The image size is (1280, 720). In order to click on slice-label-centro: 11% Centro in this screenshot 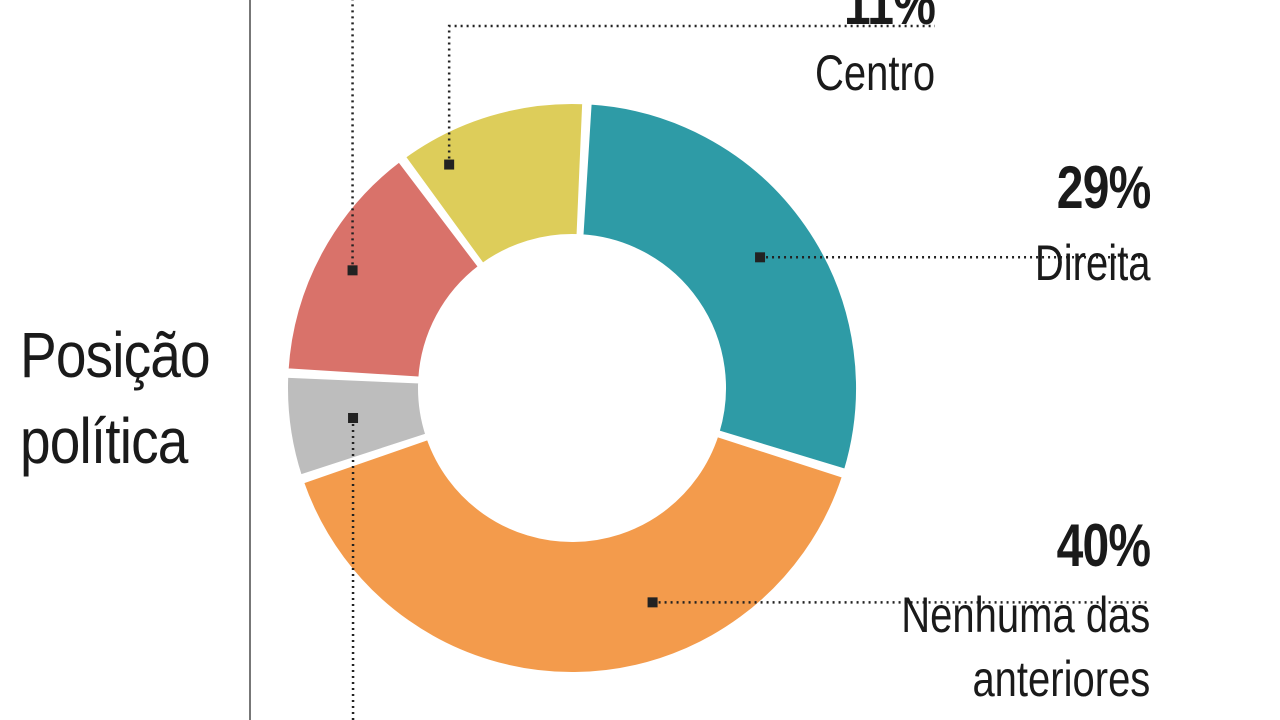, I will do `click(875, 50)`.